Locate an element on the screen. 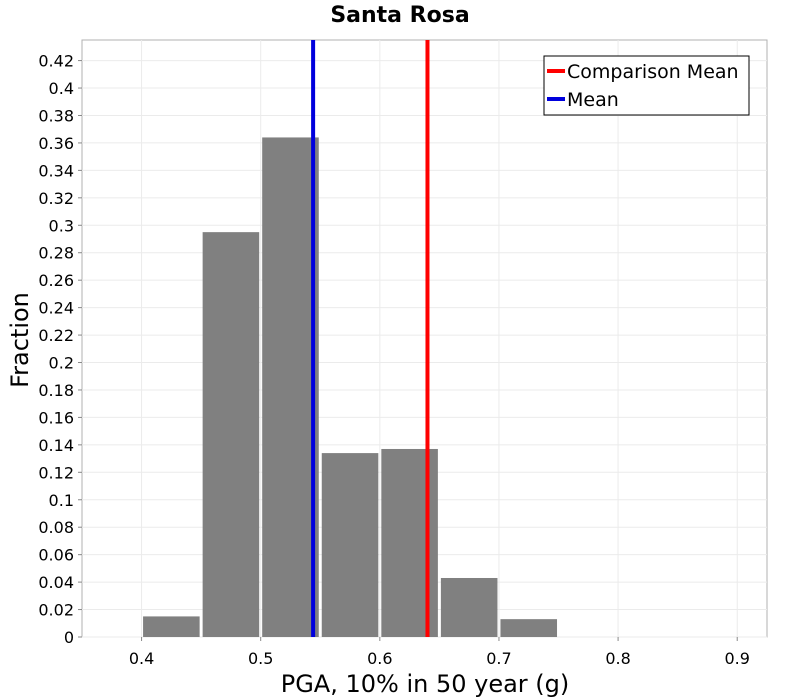 The height and width of the screenshot is (700, 800). y-tick-label: 0.04 is located at coordinates (56, 582).